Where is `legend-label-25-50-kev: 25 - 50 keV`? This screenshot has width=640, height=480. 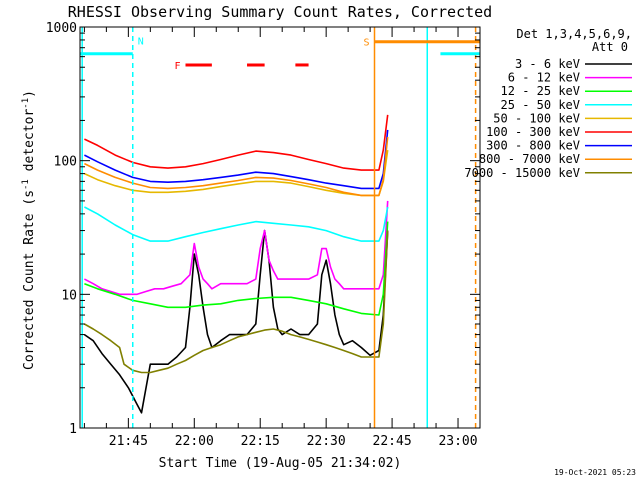
legend-label-25-50-kev: 25 - 50 keV is located at coordinates (540, 105).